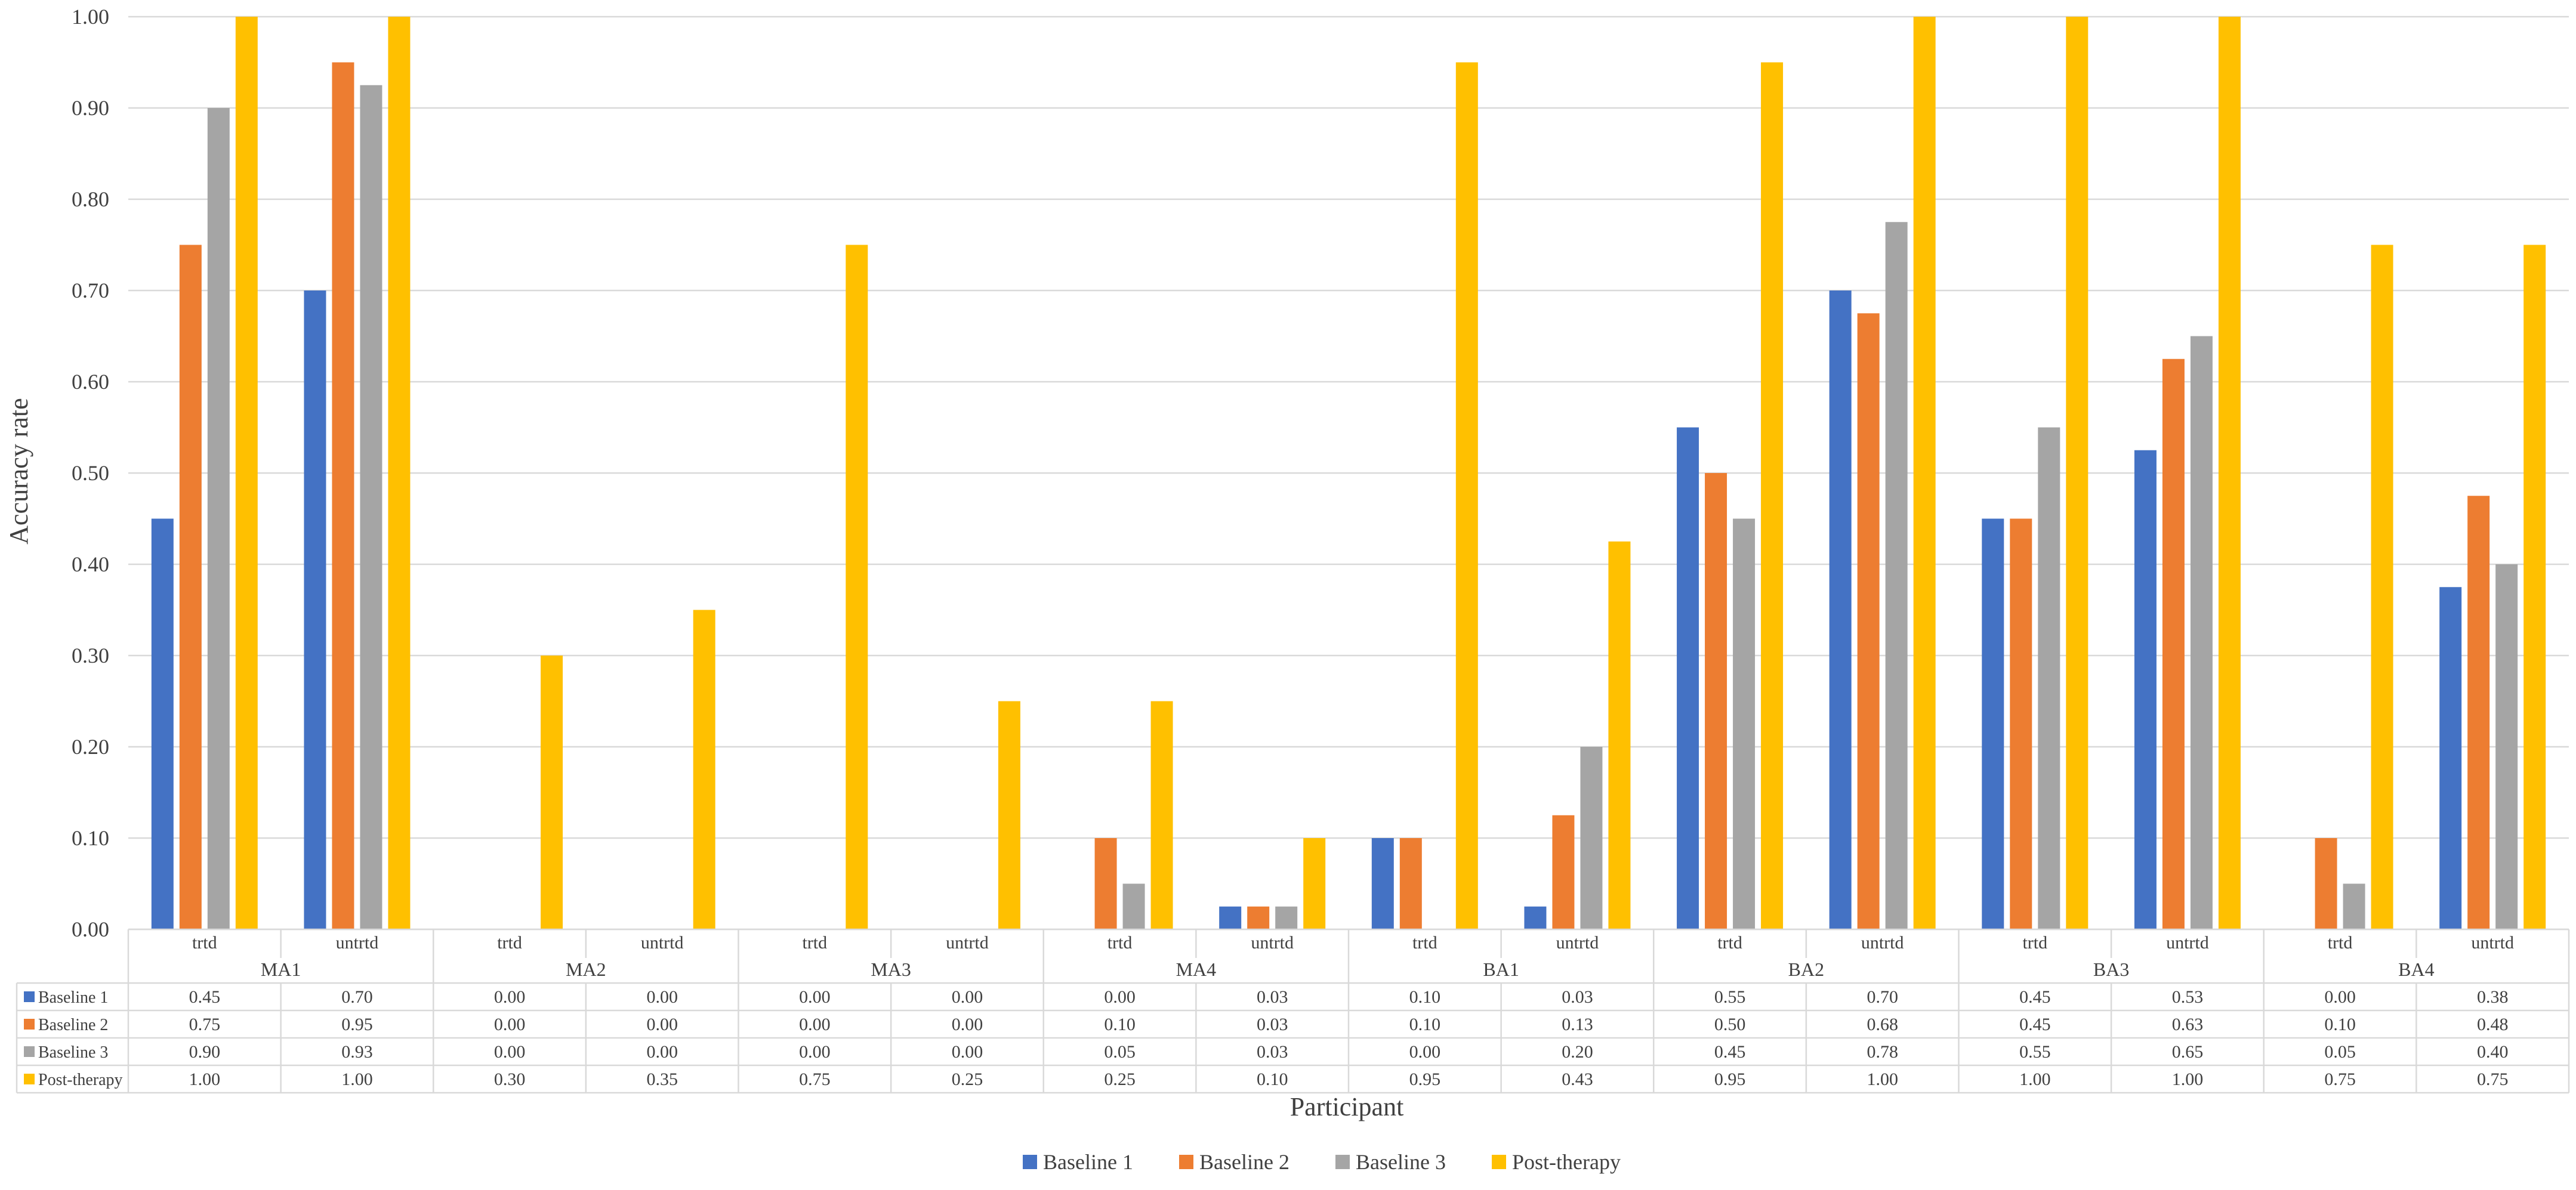  Describe the element at coordinates (357, 1052) in the screenshot. I see `table-cell: 0.93` at that location.